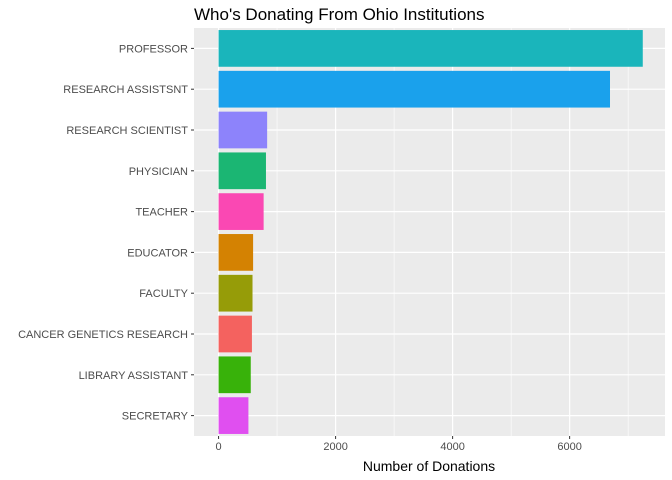 Image resolution: width=672 pixels, height=480 pixels. What do you see at coordinates (452, 447) in the screenshot?
I see `x-tick-label: 4000` at bounding box center [452, 447].